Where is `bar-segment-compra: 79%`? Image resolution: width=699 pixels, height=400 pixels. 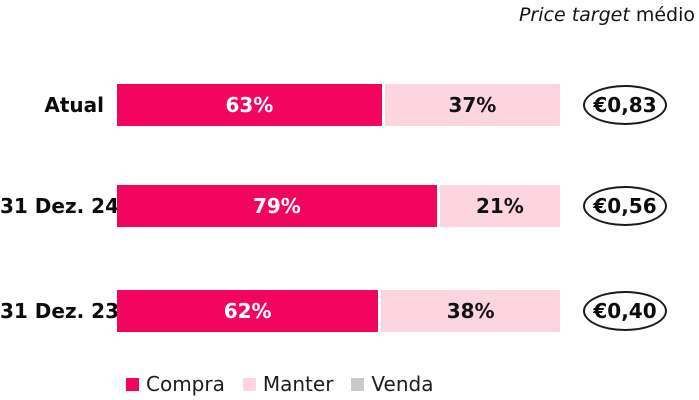 bar-segment-compra: 79% is located at coordinates (277, 206).